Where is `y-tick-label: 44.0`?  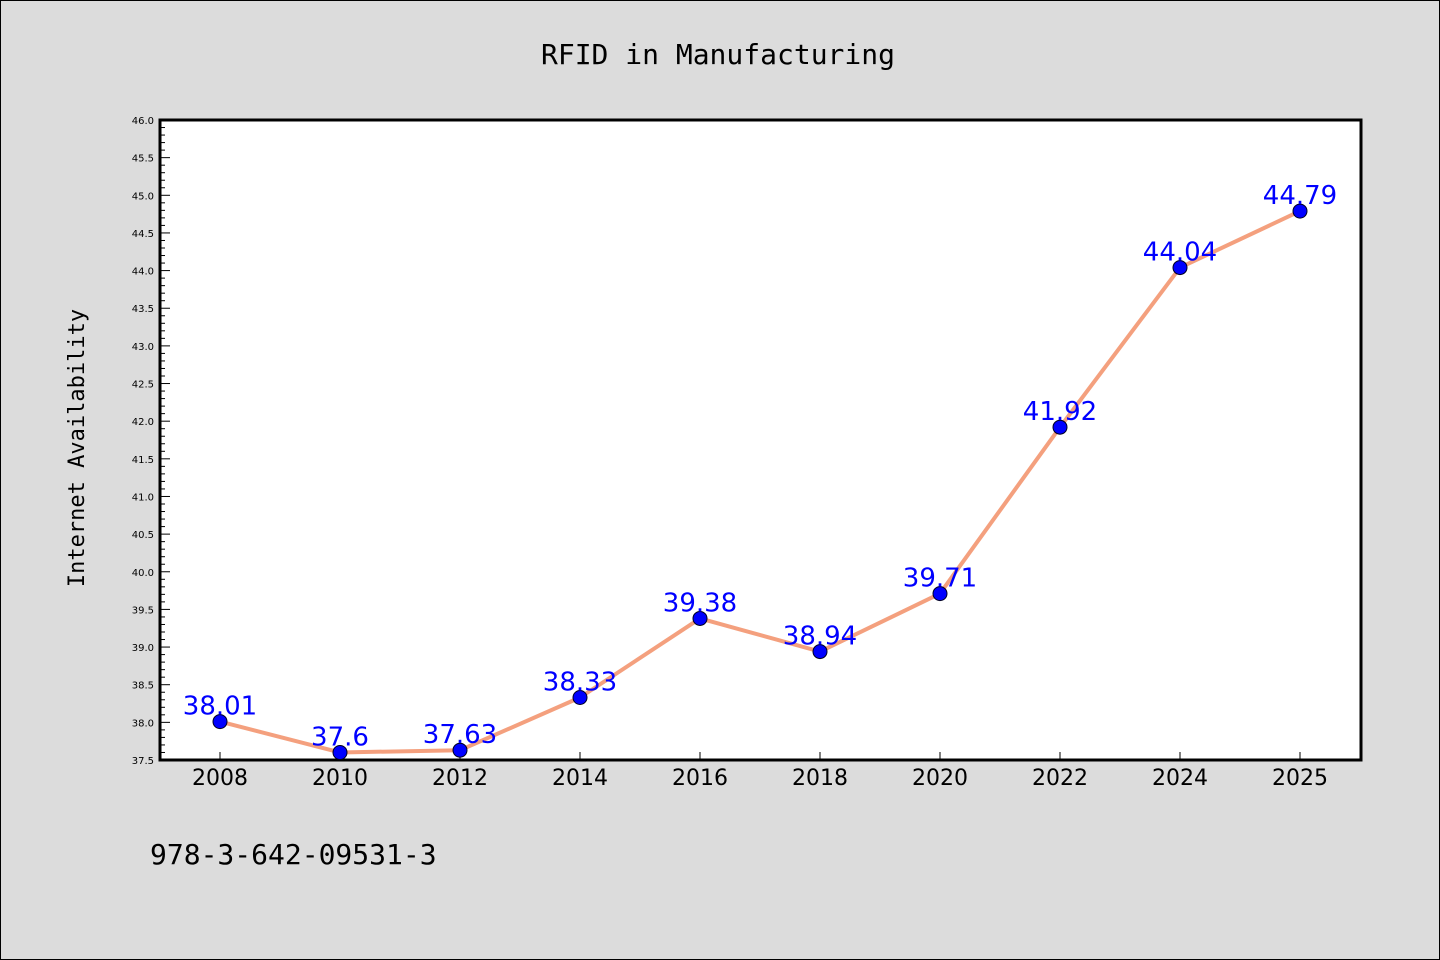
y-tick-label: 44.0 is located at coordinates (143, 272).